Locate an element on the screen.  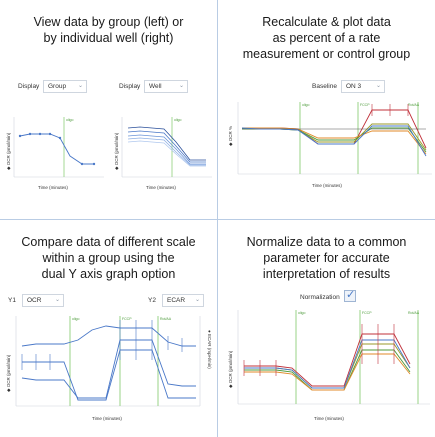
ocr-chart-by-group: oligo ◆ OCR (pmol/min) Time (minutes) is located at coordinates (55, 153).